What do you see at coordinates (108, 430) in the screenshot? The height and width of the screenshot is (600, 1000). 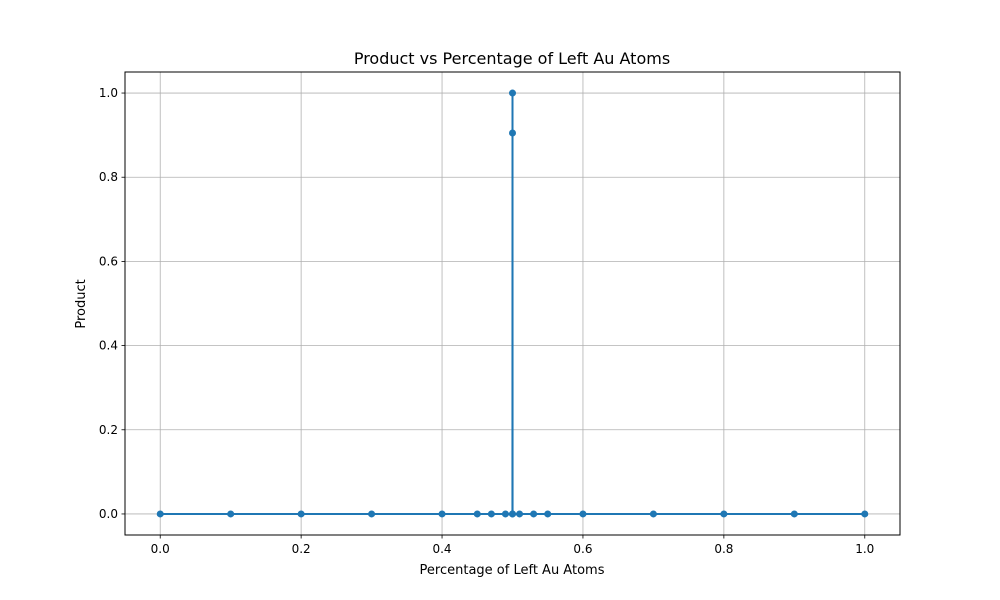 I see `y-tick-label: 0.2` at bounding box center [108, 430].